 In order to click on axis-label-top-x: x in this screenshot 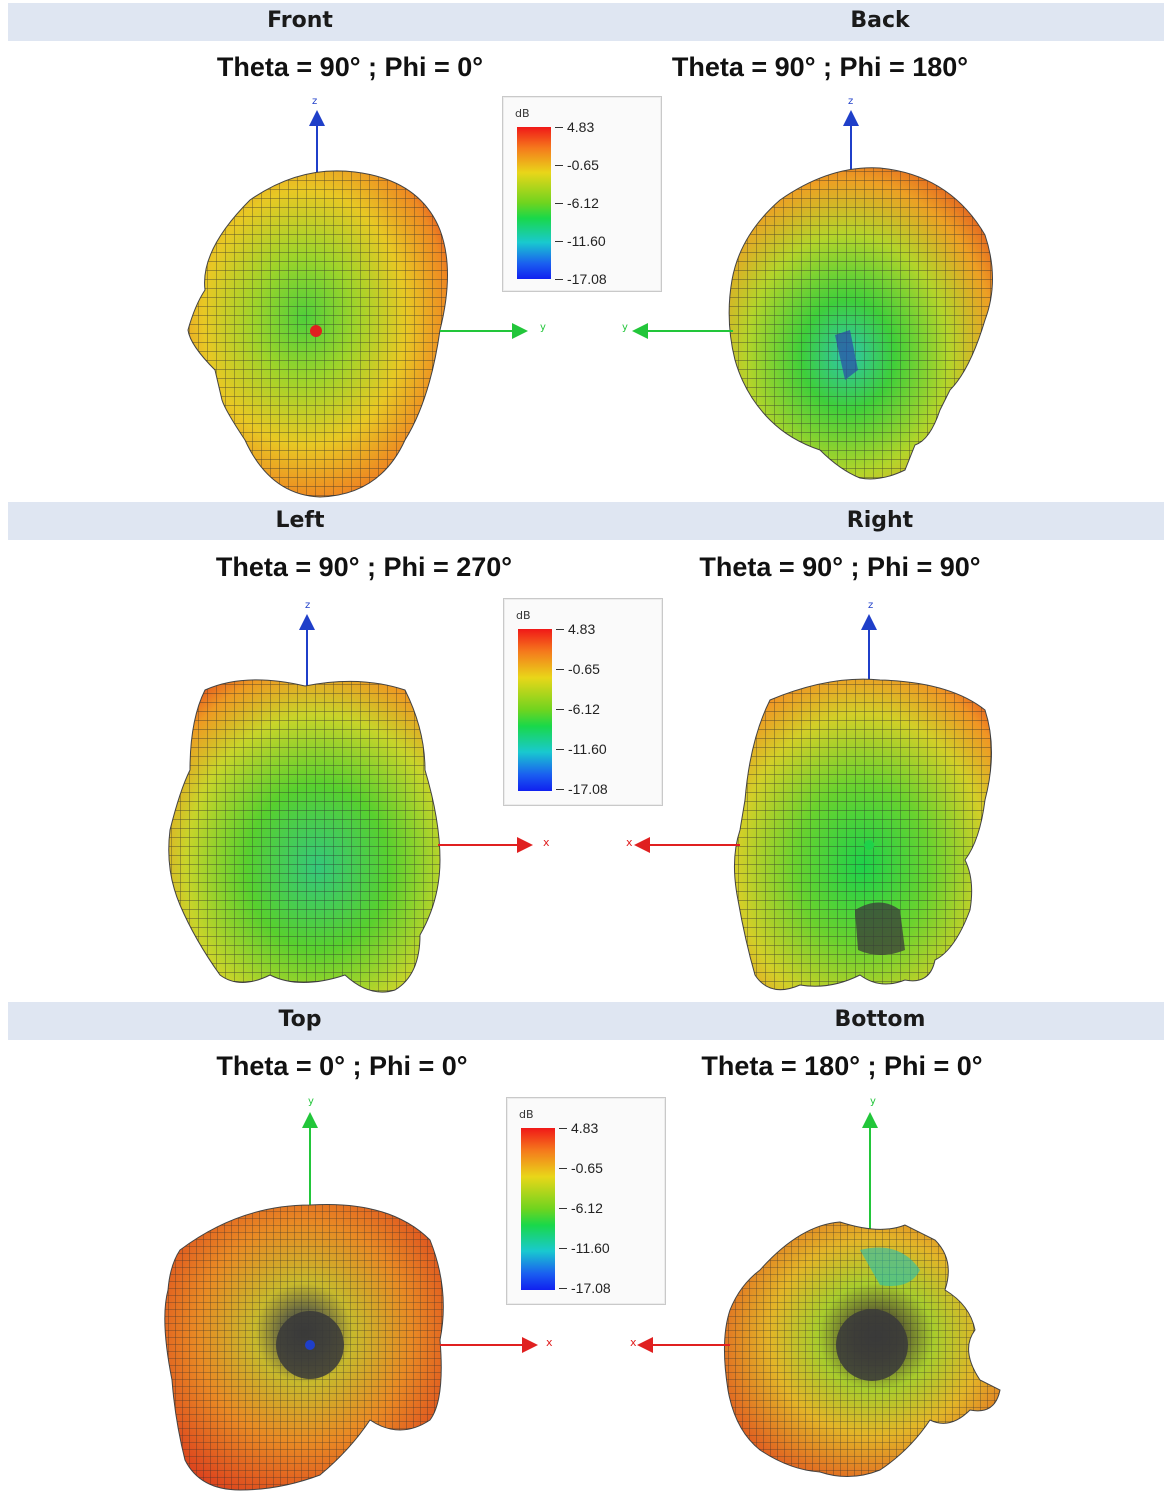, I will do `click(549, 1342)`.